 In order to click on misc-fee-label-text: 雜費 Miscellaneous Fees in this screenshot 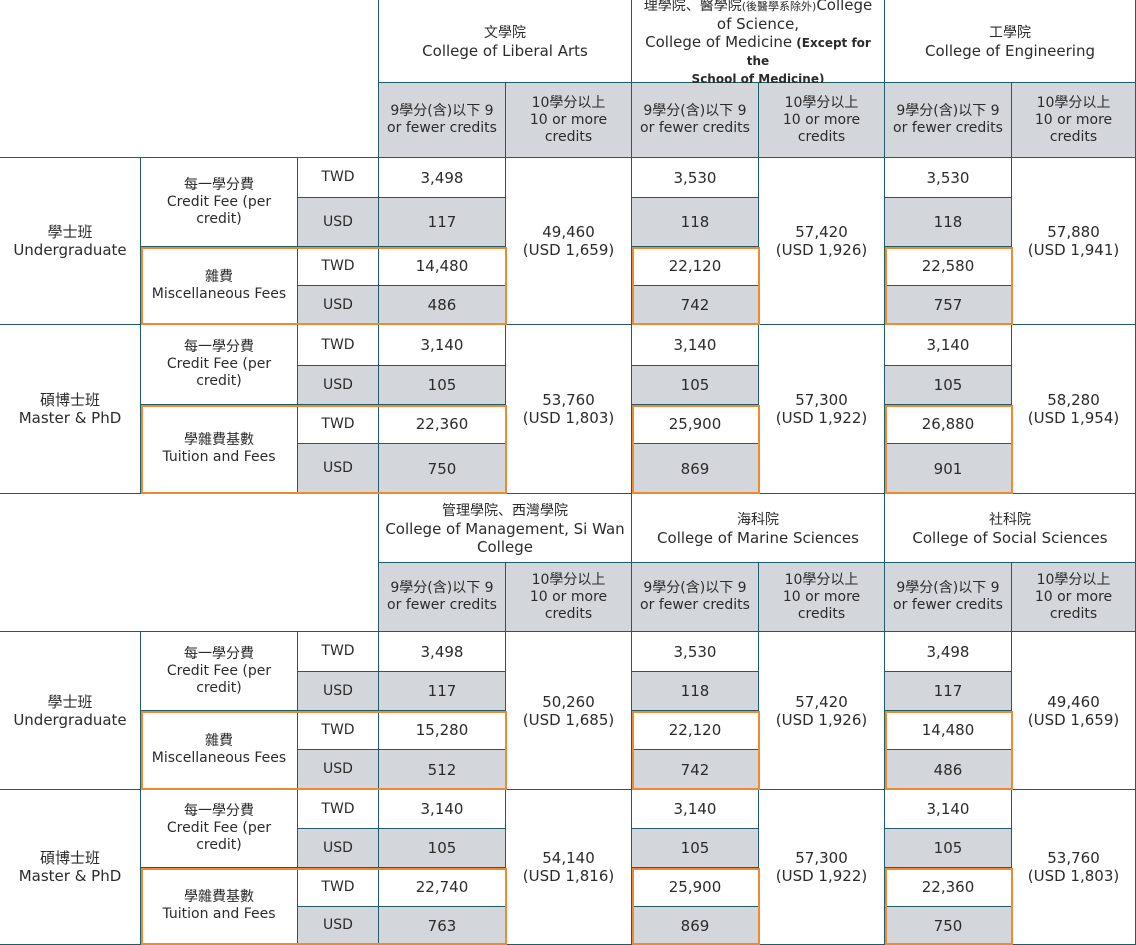, I will do `click(219, 285)`.